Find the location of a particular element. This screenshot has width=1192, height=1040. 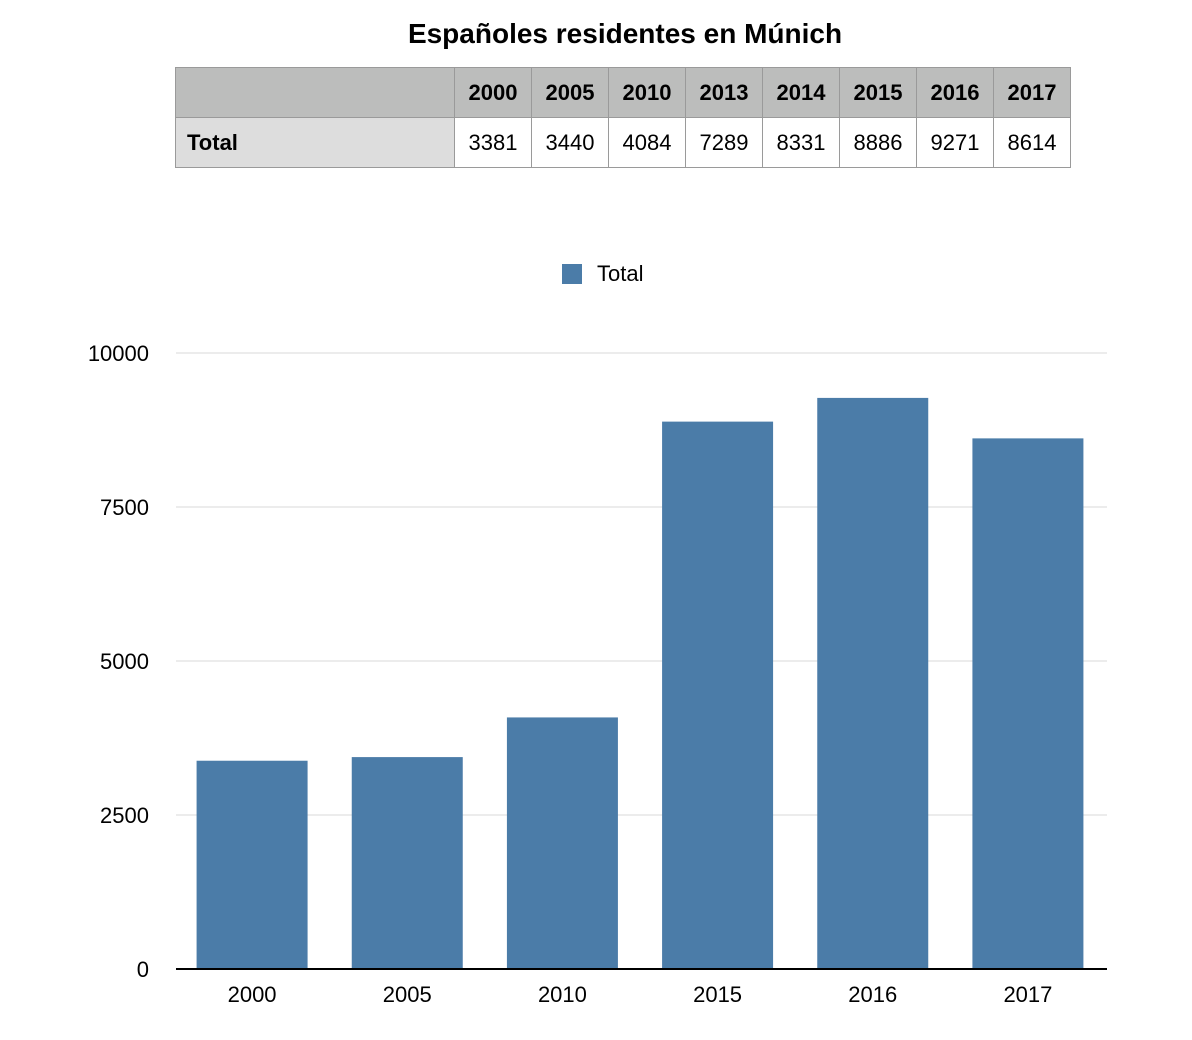

x-tick-label: 2015 is located at coordinates (717, 994).